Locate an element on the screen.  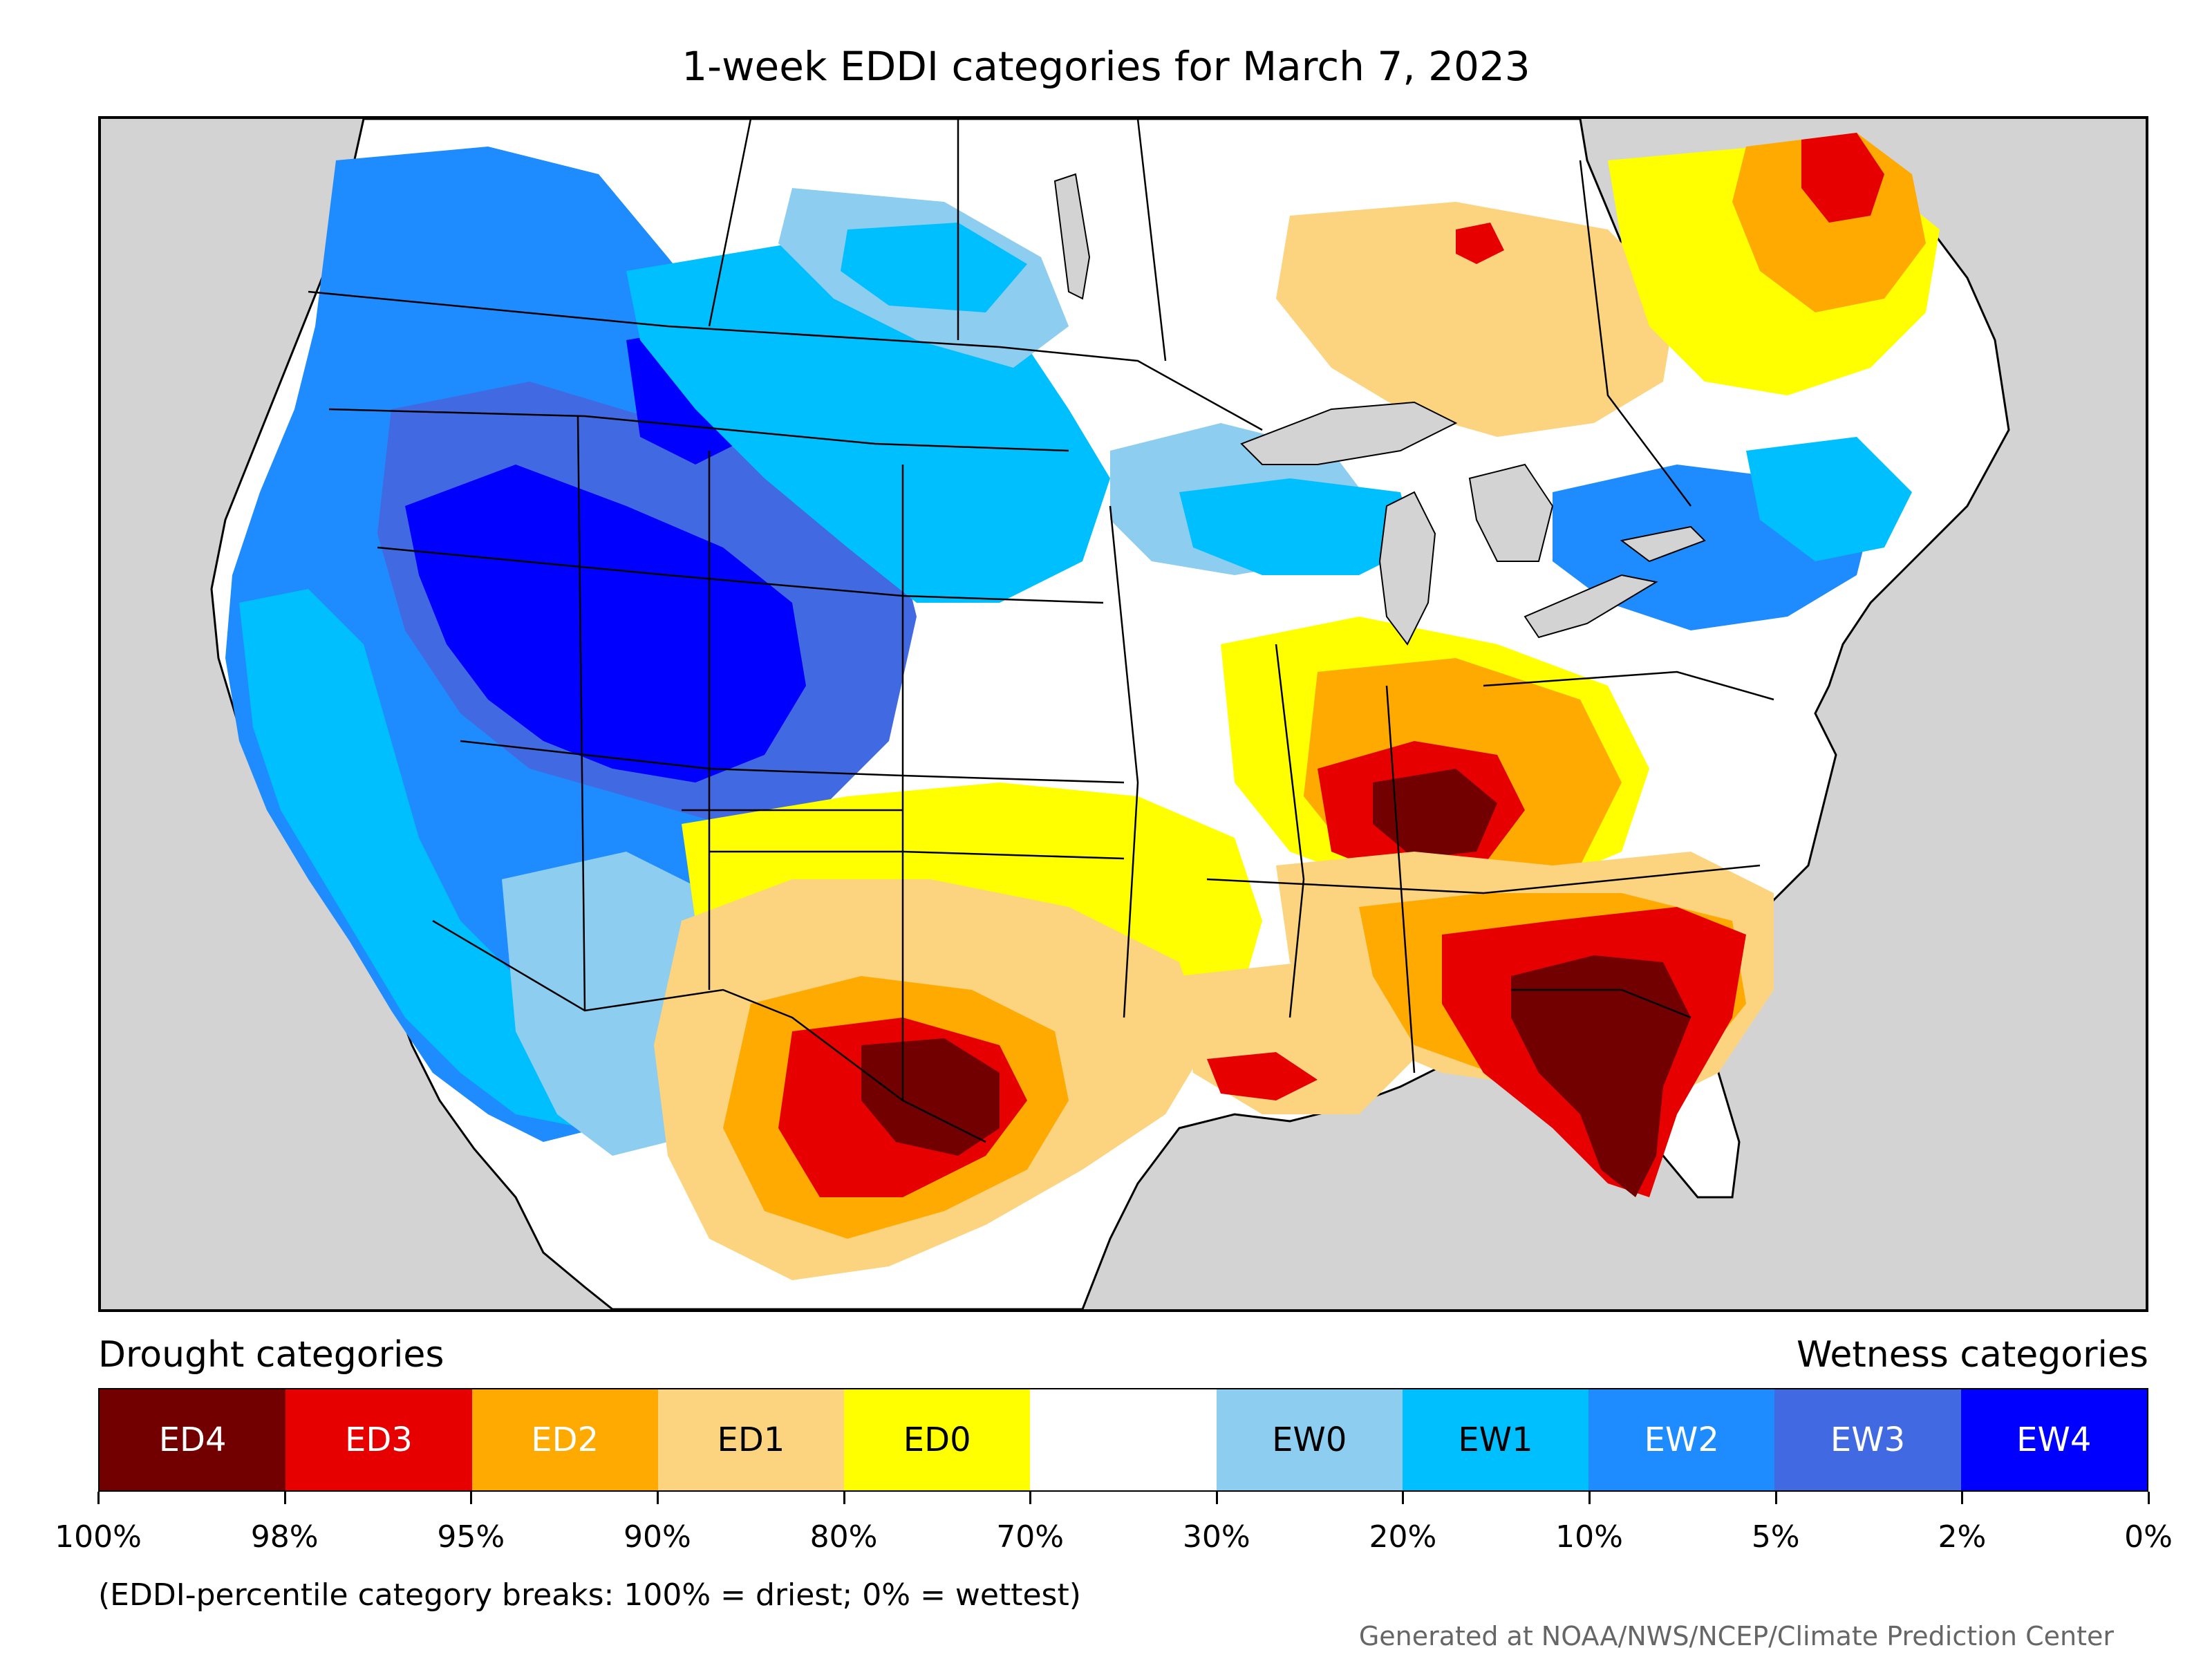
legend-tick-label: 30% is located at coordinates (1216, 1537).